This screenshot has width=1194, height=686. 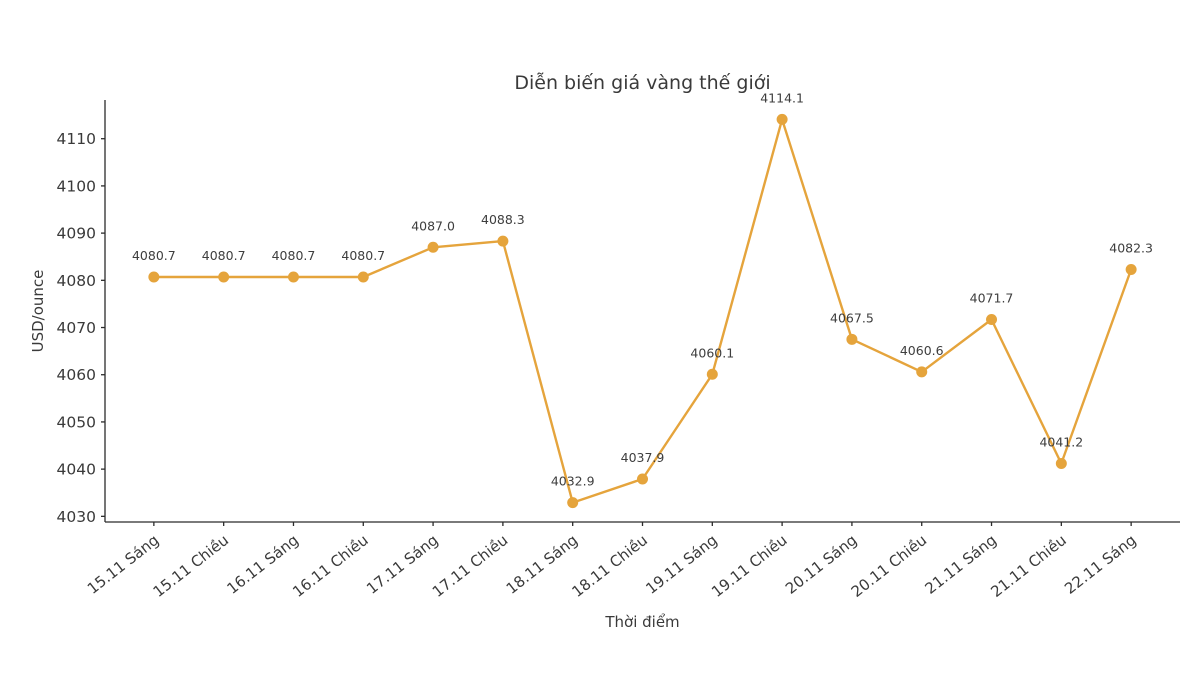 I want to click on data-point-label: 4032.9, so click(x=573, y=481).